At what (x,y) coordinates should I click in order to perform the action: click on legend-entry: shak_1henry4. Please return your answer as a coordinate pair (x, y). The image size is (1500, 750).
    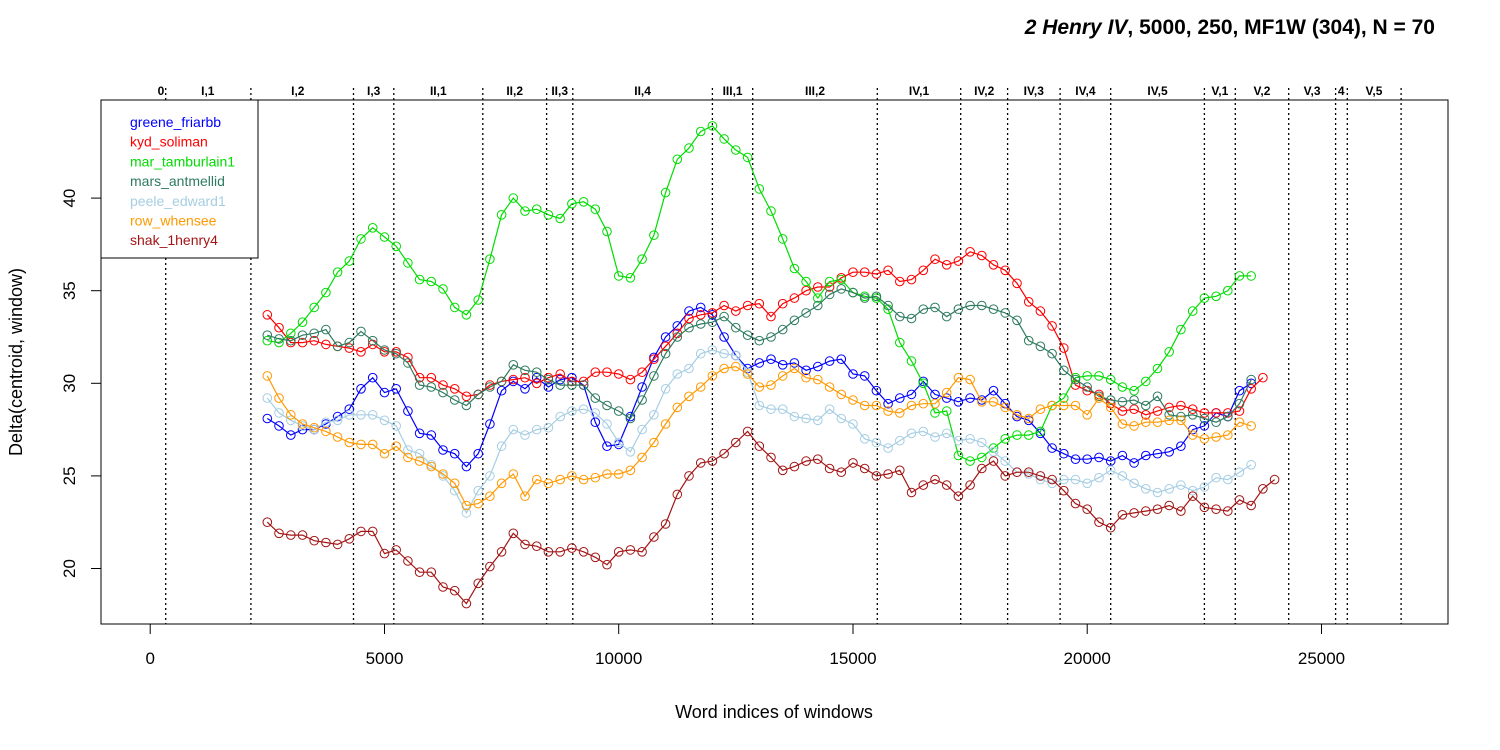
    Looking at the image, I should click on (174, 240).